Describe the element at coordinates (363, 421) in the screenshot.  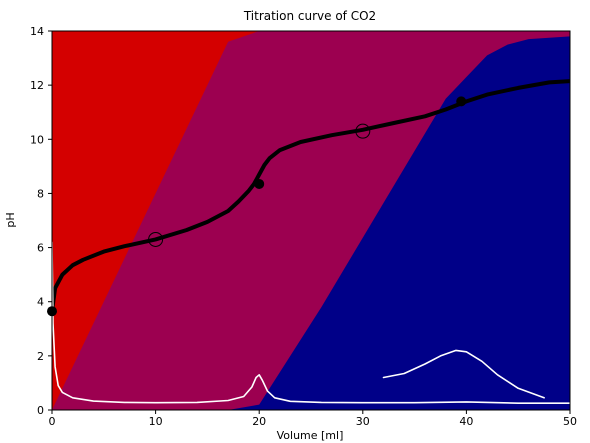
I see `x-tick-label: 30` at that location.